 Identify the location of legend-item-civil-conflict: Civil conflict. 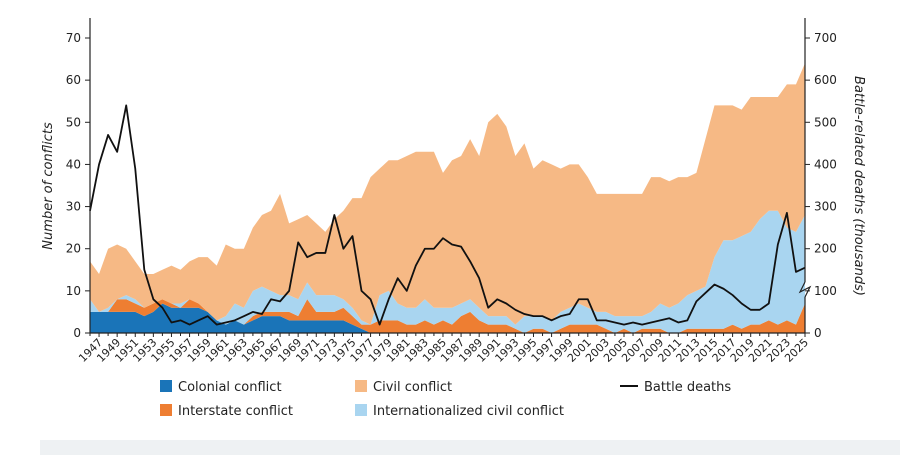
(403, 387).